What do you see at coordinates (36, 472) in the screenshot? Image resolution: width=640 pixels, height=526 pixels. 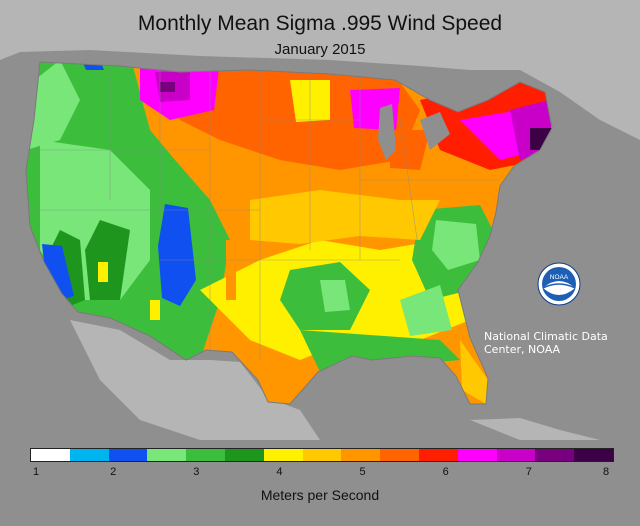 I see `legend-tick-label: 1` at bounding box center [36, 472].